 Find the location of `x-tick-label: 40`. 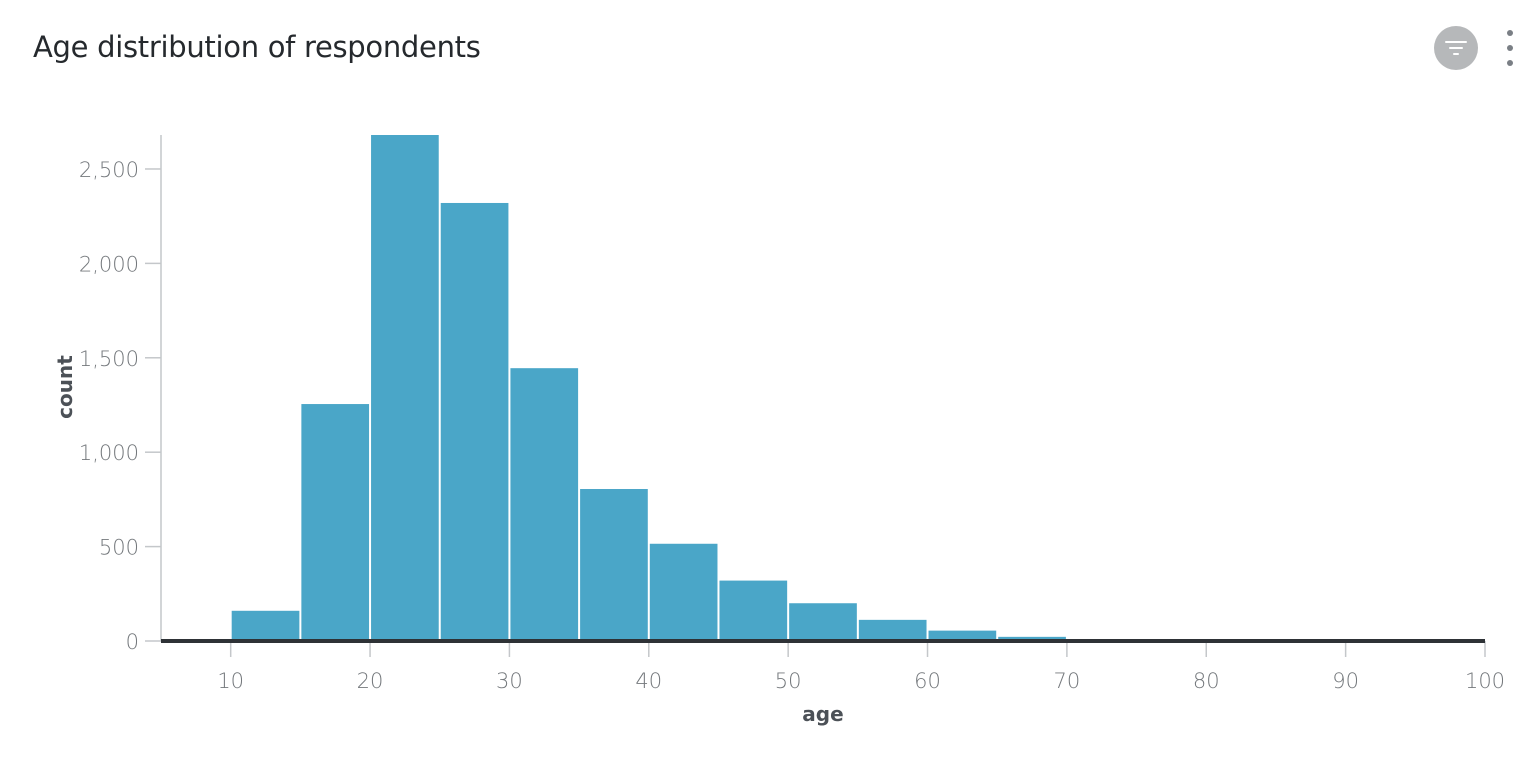

x-tick-label: 40 is located at coordinates (648, 681).